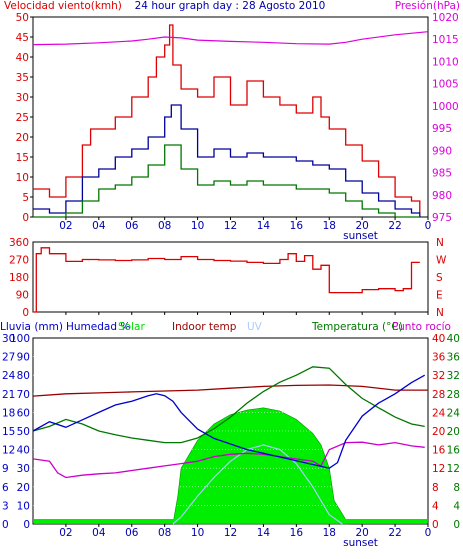  I want to click on pressure-axis-tick-label: 1005, so click(445, 85).